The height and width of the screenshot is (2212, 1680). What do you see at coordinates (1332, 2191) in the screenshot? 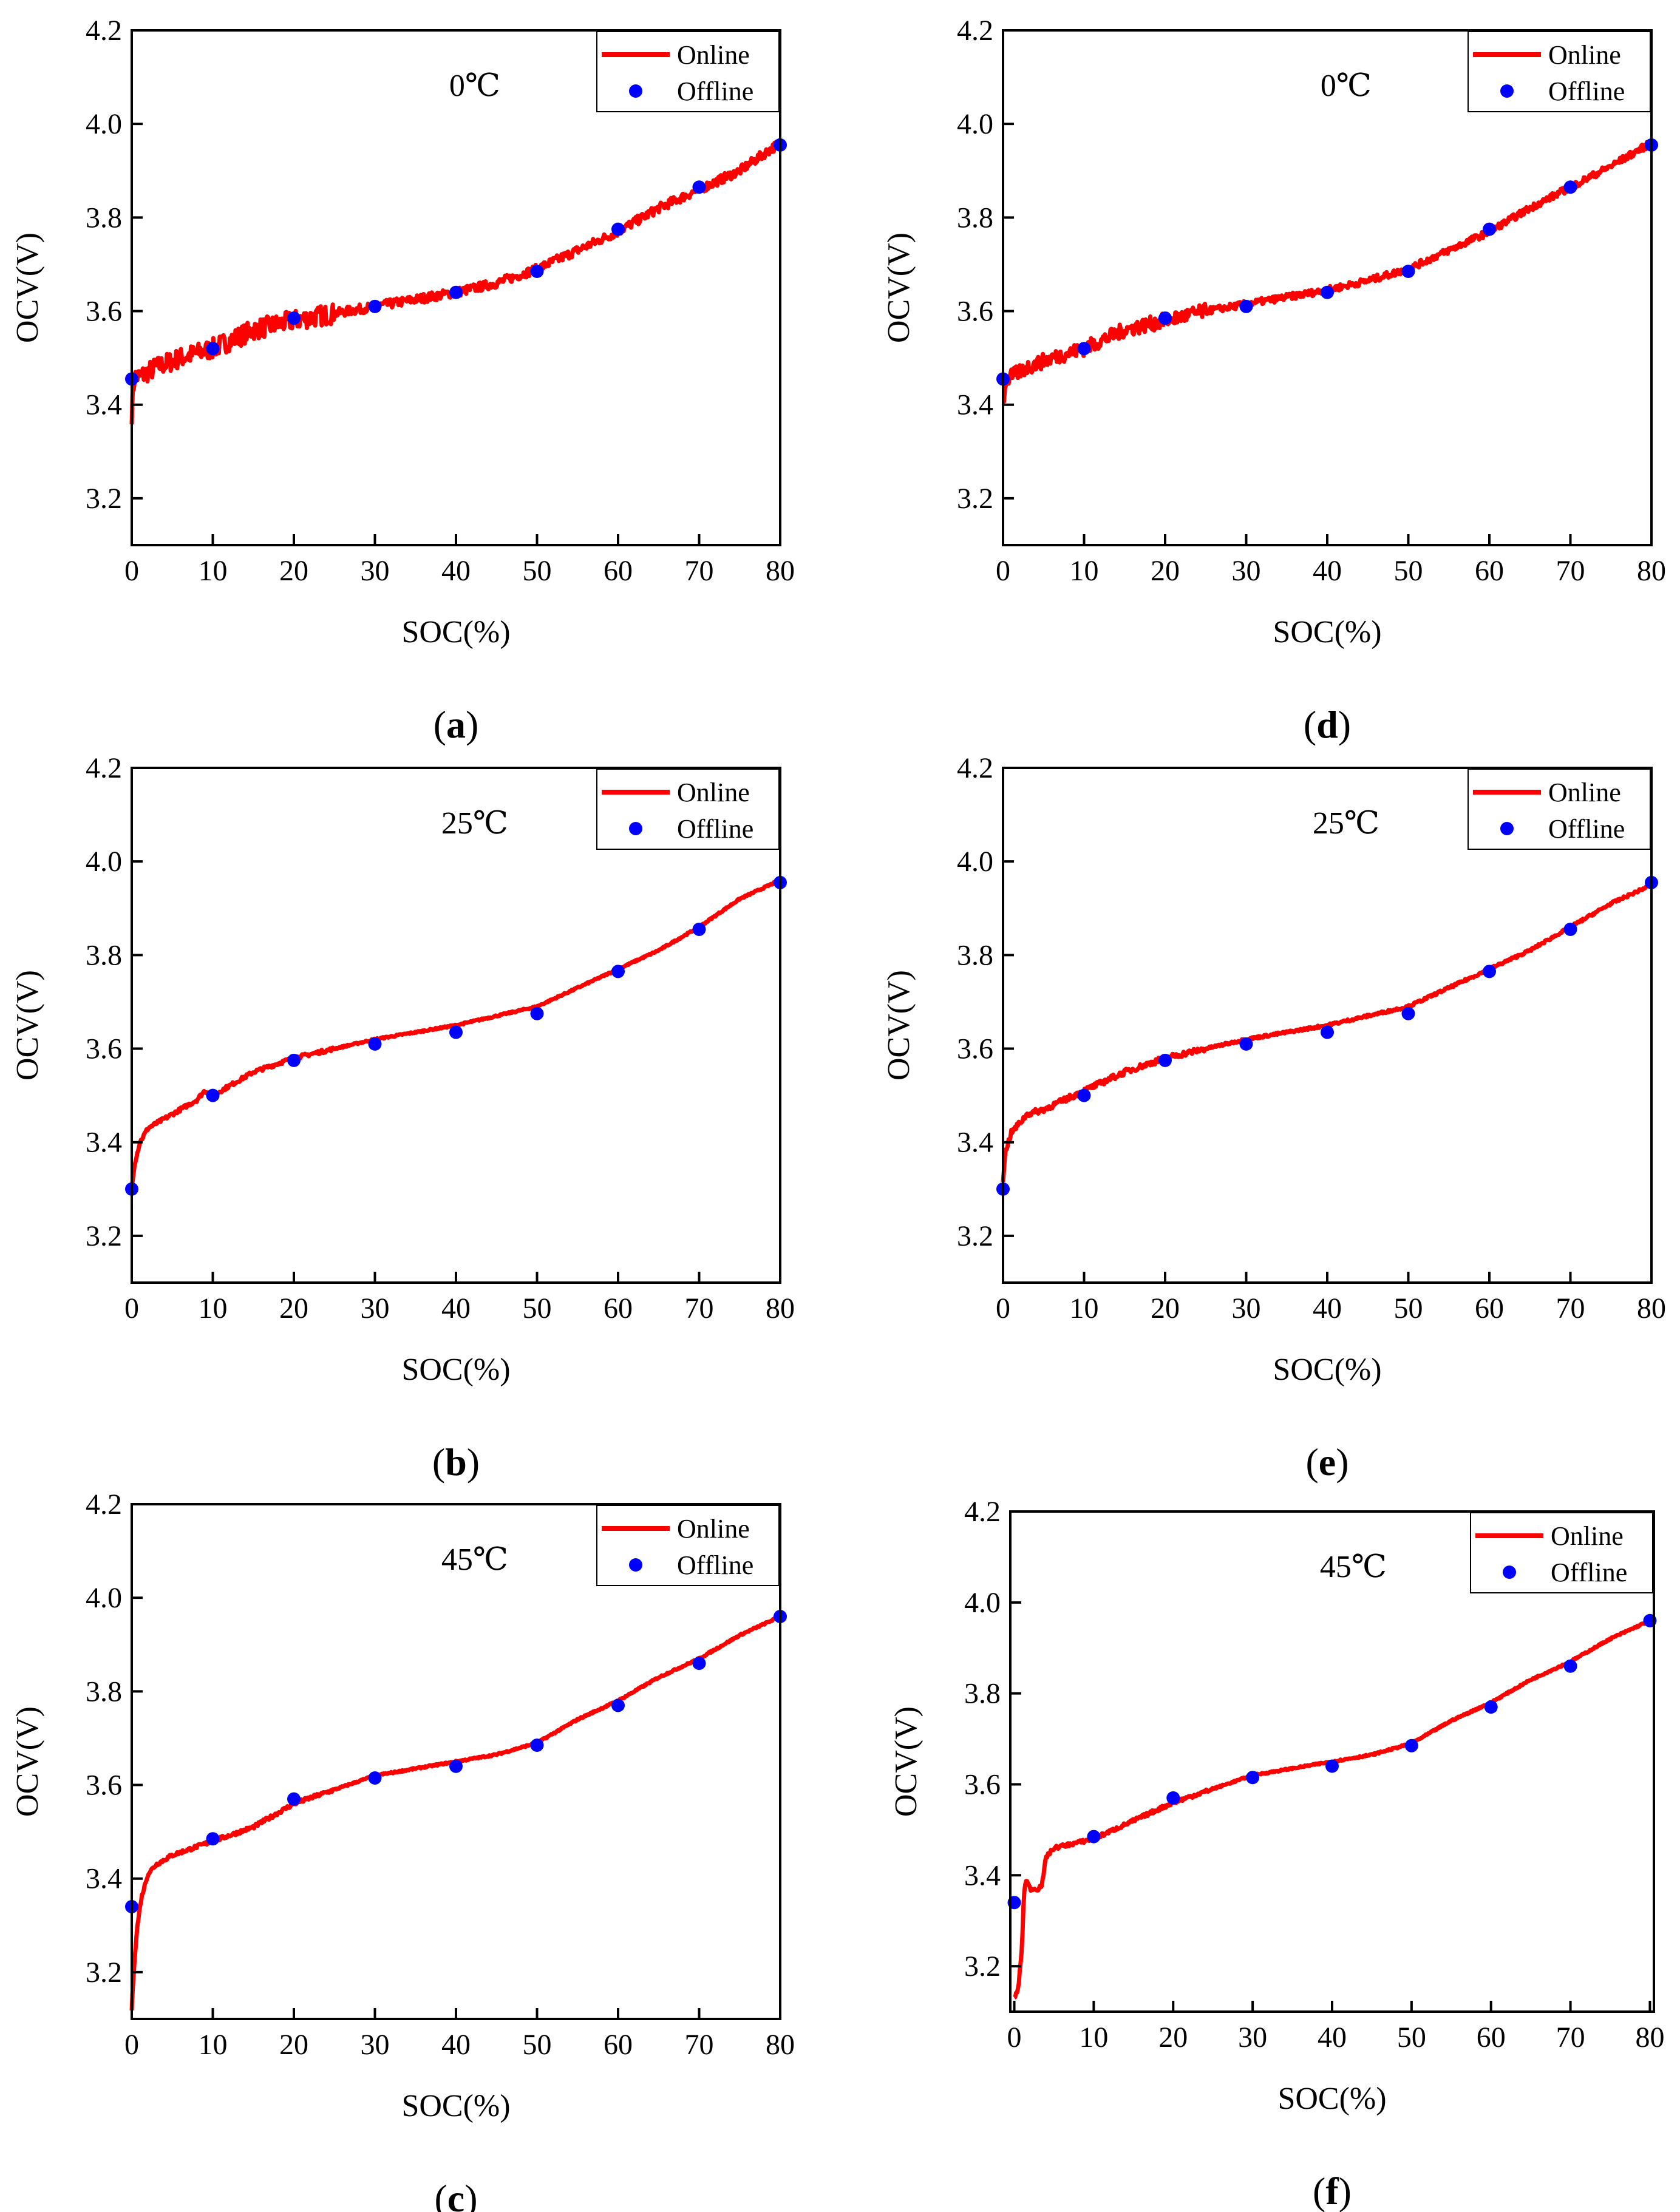
I see `panel-label: (f)` at bounding box center [1332, 2191].